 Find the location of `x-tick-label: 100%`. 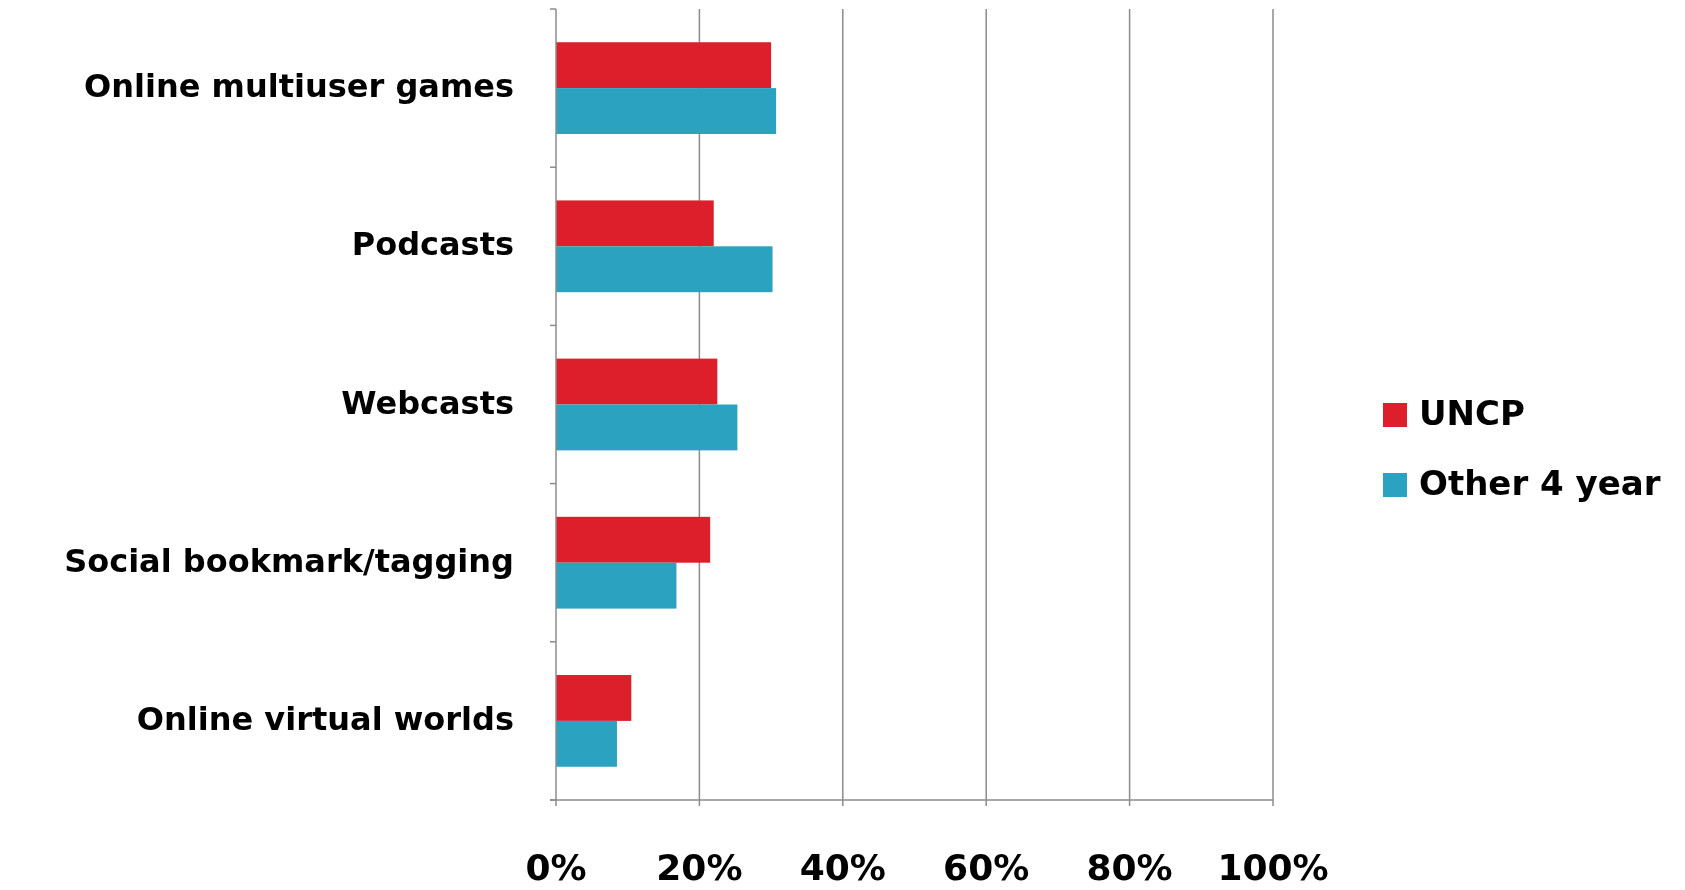

x-tick-label: 100% is located at coordinates (1273, 867).